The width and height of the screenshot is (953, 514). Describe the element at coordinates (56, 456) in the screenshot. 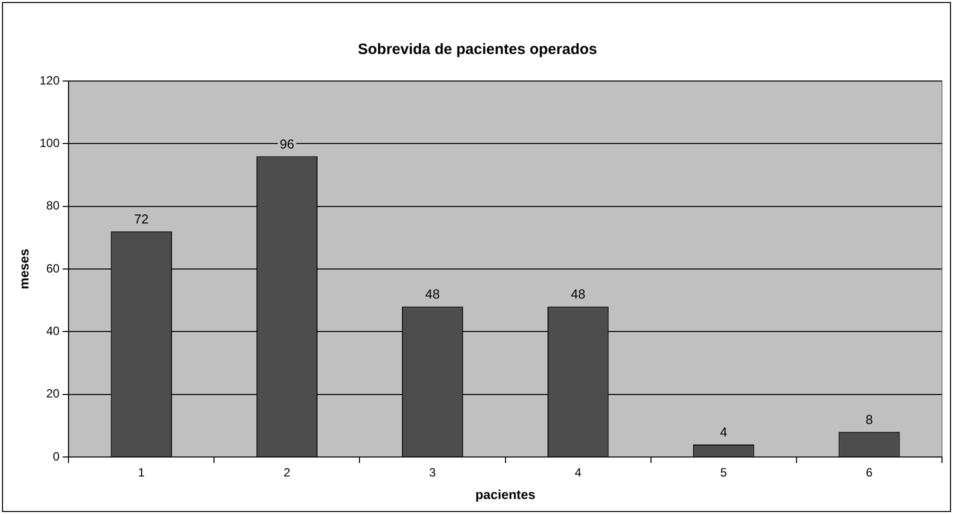

I see `y-tick-label: 0` at that location.